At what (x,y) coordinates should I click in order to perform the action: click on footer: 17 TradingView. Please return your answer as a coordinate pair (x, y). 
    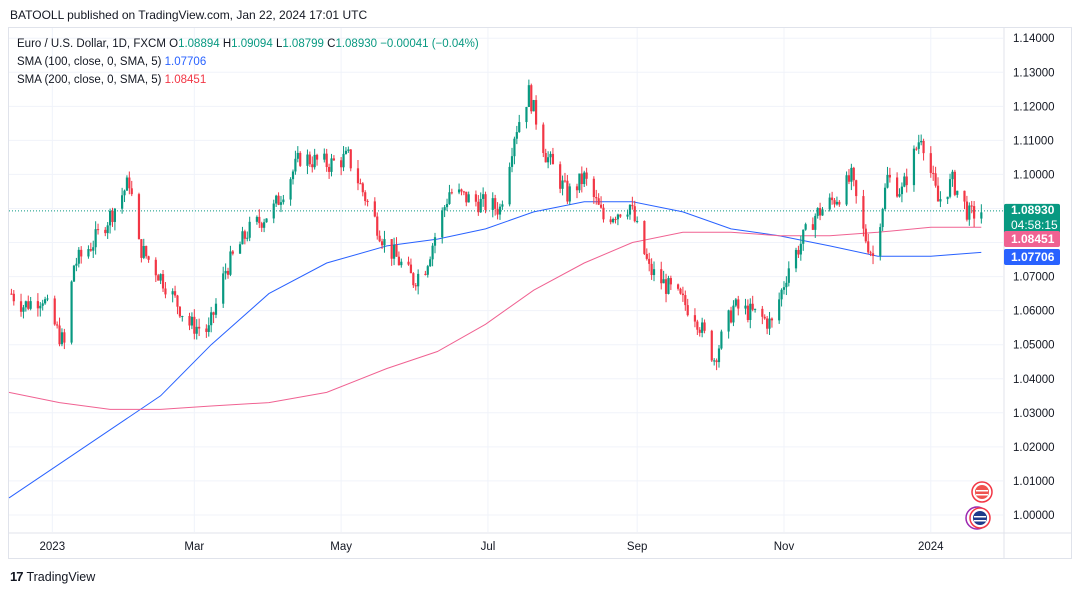
    Looking at the image, I should click on (52, 576).